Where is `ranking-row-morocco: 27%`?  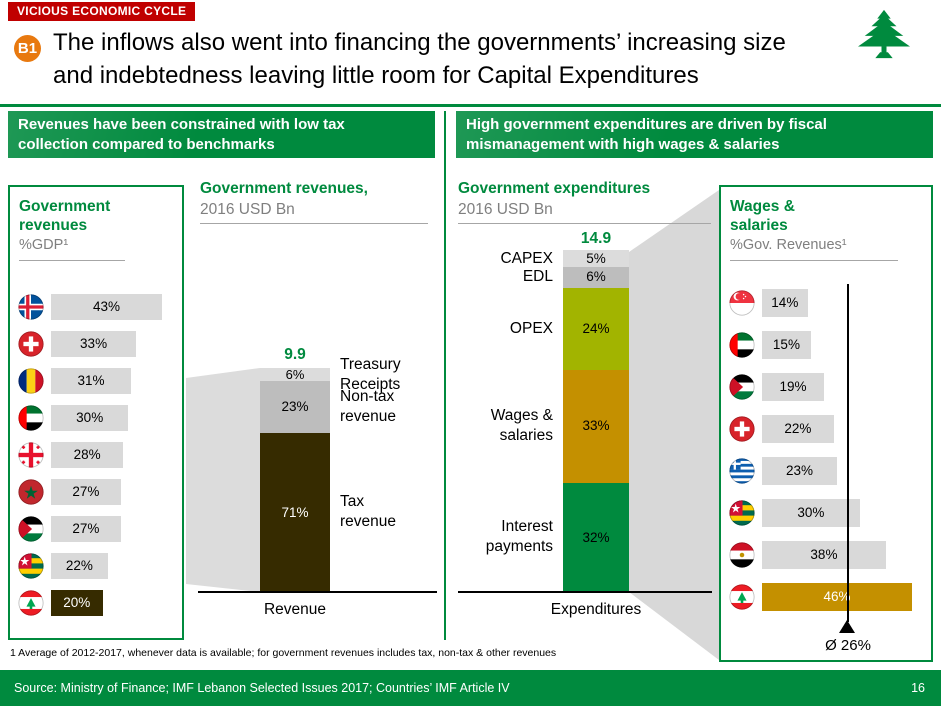
ranking-row-morocco: 27% is located at coordinates (98, 491).